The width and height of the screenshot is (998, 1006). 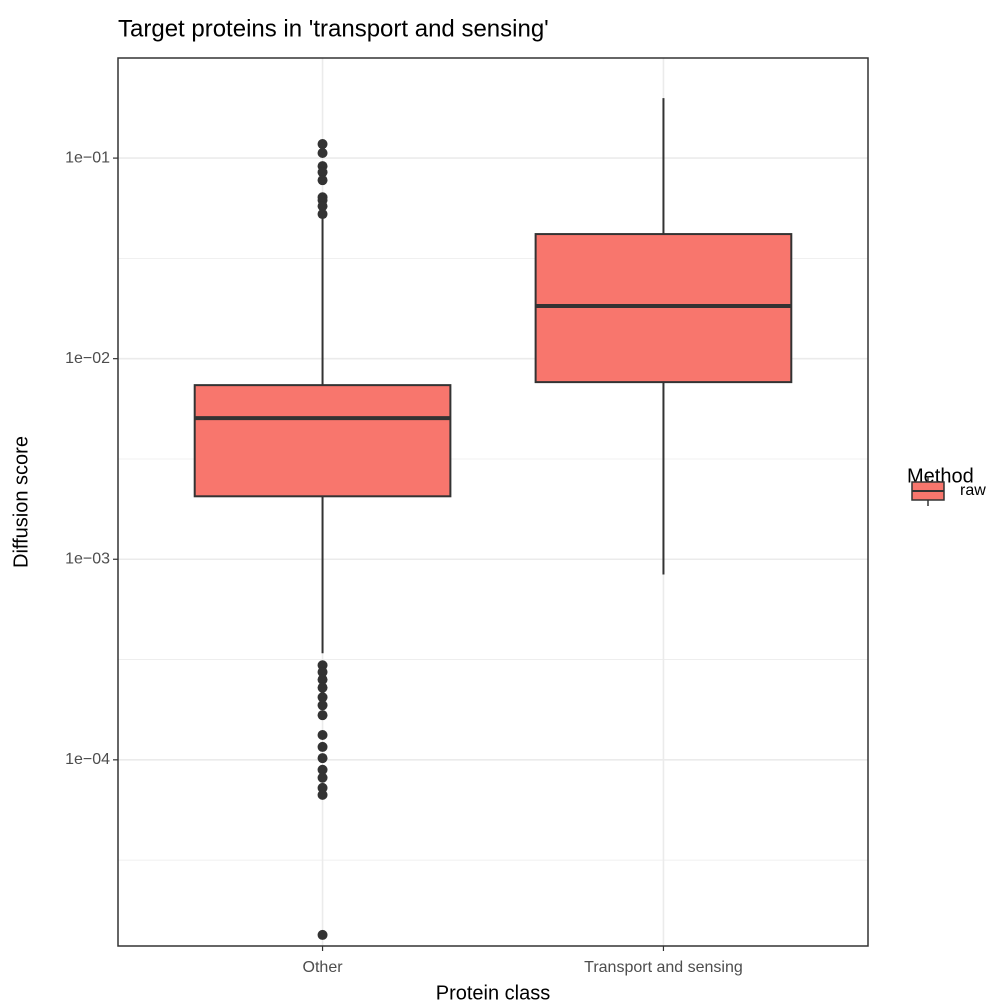 What do you see at coordinates (87, 759) in the screenshot?
I see `y-tick-label: 1e−04` at bounding box center [87, 759].